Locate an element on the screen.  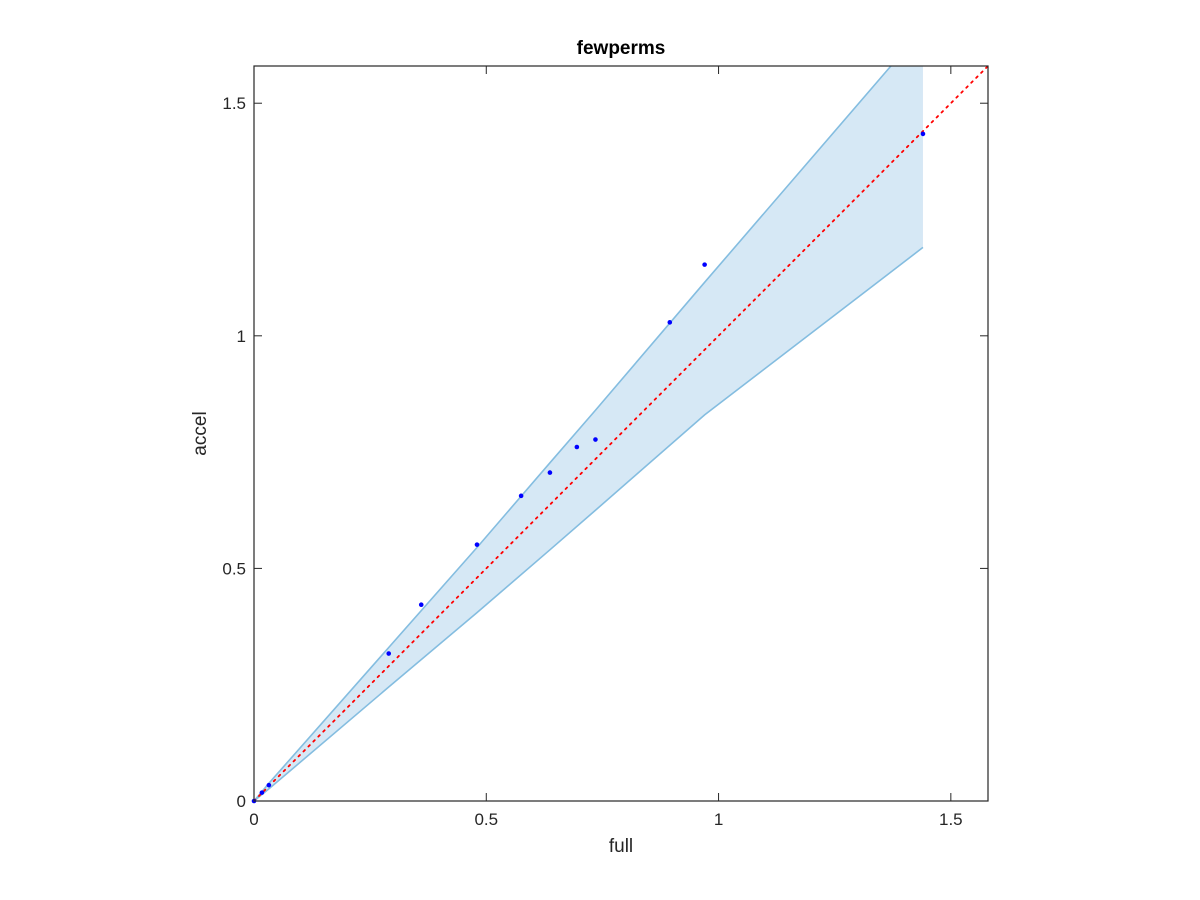
y-tick-label: 1.5 is located at coordinates (234, 103).